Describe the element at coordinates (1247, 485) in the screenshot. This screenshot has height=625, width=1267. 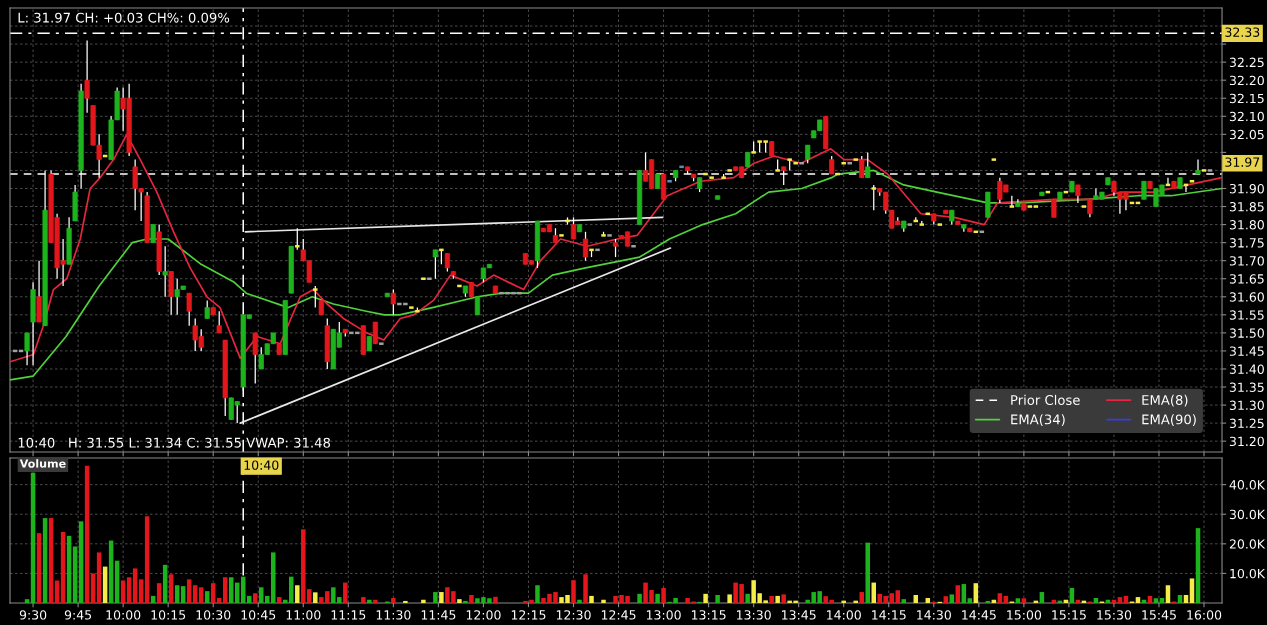
I see `y-tick-label: 40.0K` at that location.